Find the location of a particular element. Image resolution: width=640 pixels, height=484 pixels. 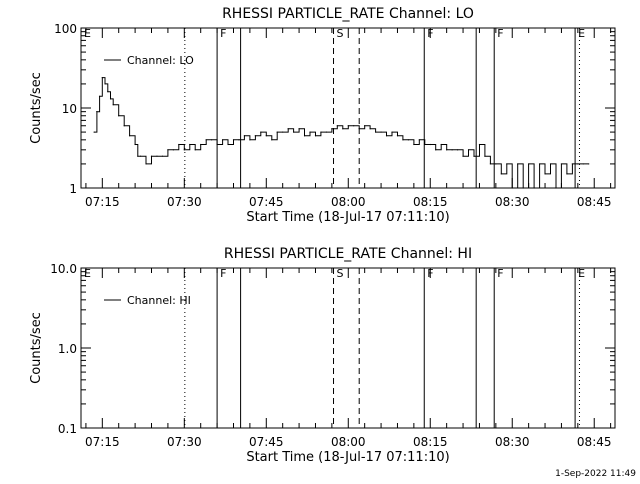

event-marker-label: E is located at coordinates (581, 33).